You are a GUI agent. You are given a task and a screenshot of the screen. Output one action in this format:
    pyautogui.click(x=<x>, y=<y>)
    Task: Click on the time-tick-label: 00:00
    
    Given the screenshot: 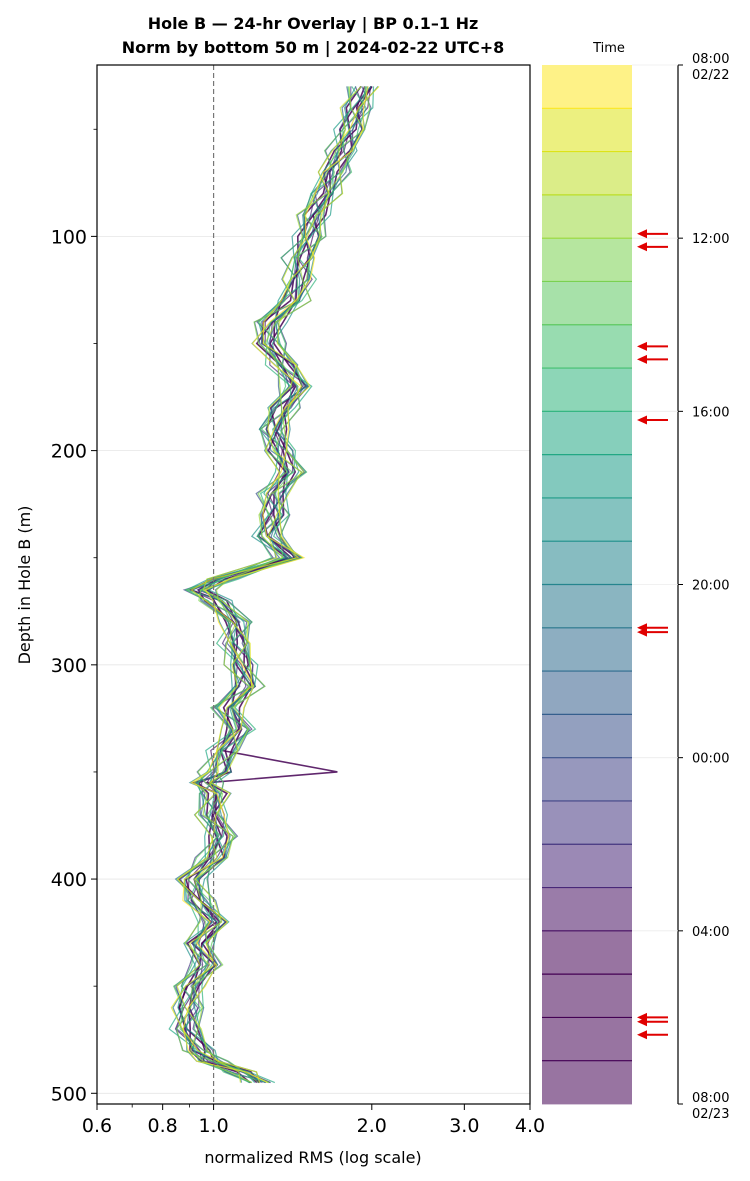 What is the action you would take?
    pyautogui.click(x=710, y=759)
    